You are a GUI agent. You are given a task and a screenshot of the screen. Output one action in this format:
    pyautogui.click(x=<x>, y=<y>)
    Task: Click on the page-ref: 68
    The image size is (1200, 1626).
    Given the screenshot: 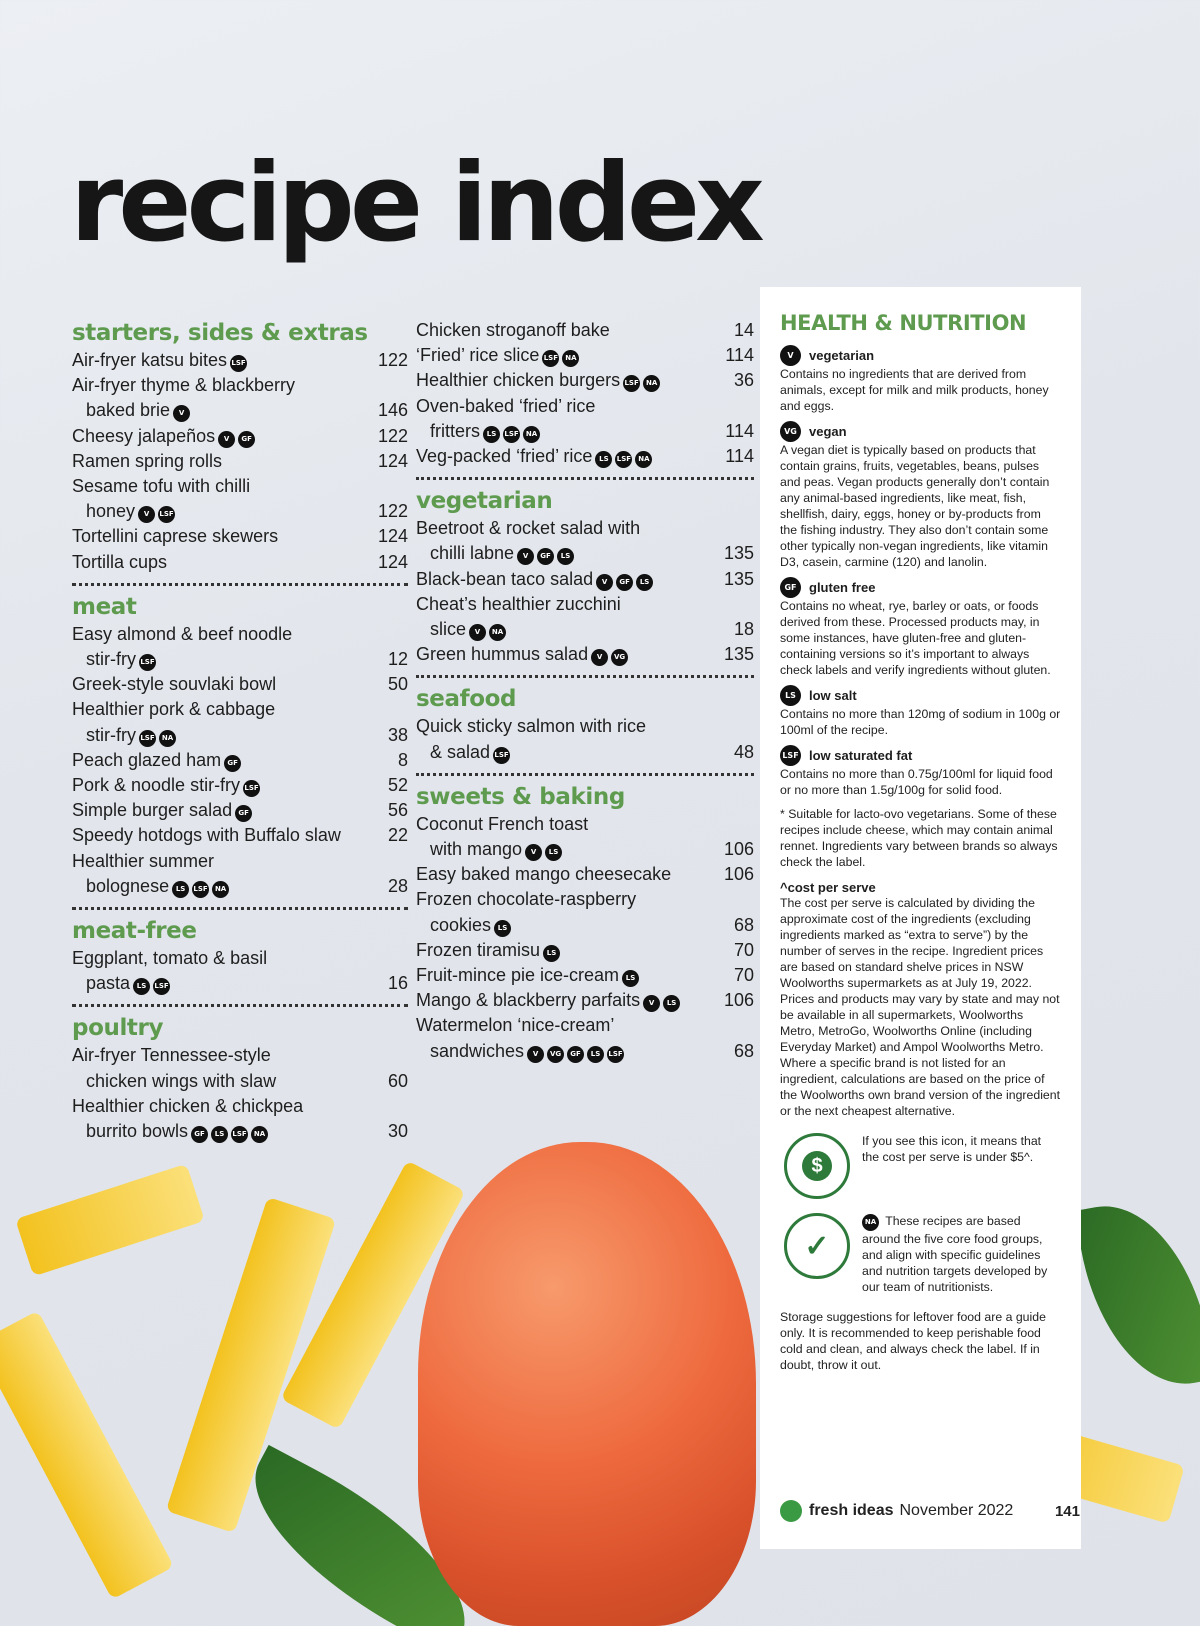 What is the action you would take?
    pyautogui.click(x=743, y=924)
    